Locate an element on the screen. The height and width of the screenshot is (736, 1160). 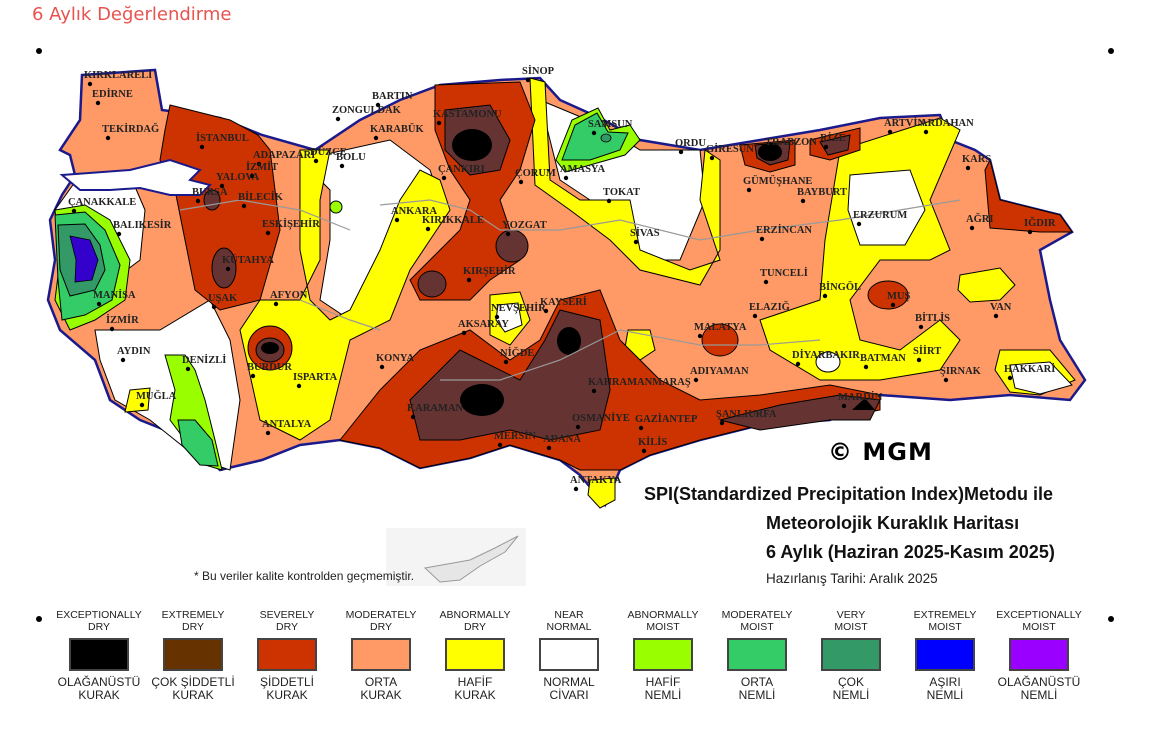
city-label: DÜZCE is located at coordinates (328, 151).